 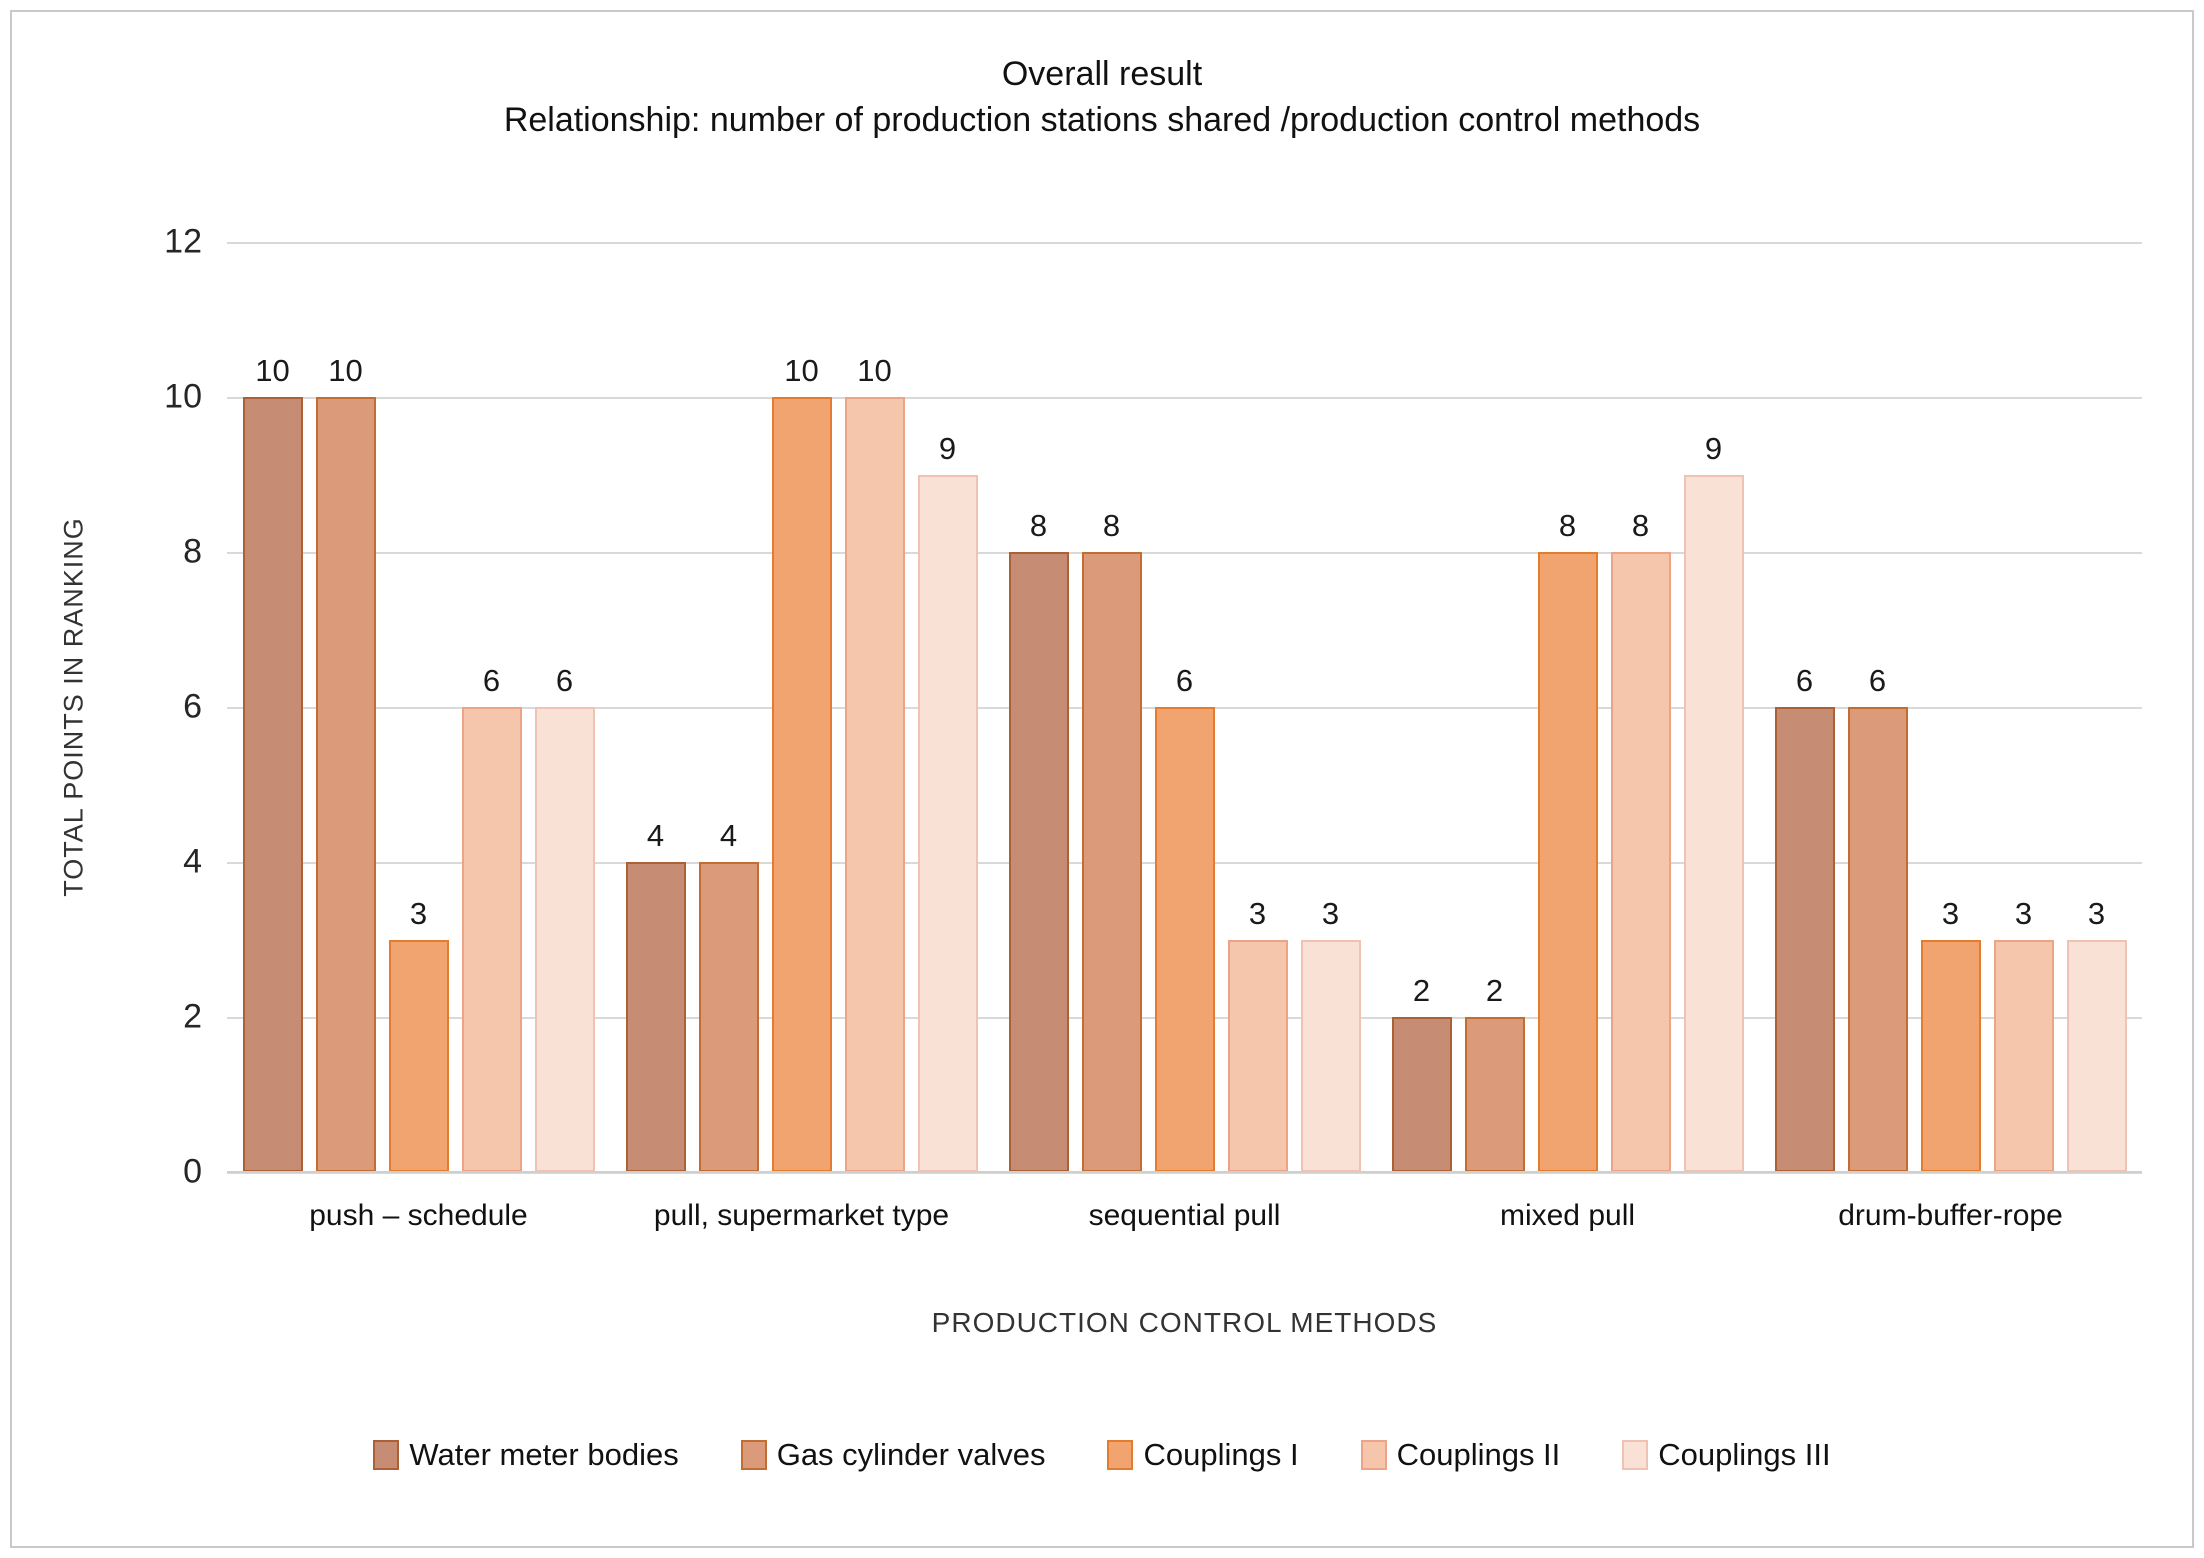 I want to click on x-category-label: mixed pull, so click(x=1567, y=1216).